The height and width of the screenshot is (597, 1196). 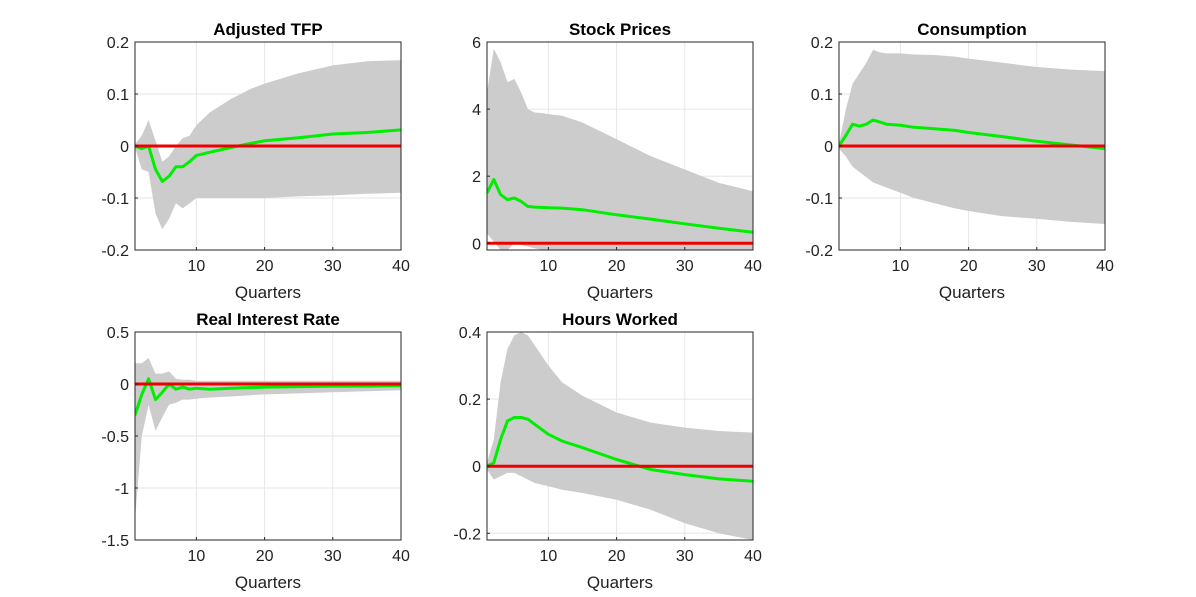 I want to click on chart-title: Hours Worked, so click(x=620, y=319).